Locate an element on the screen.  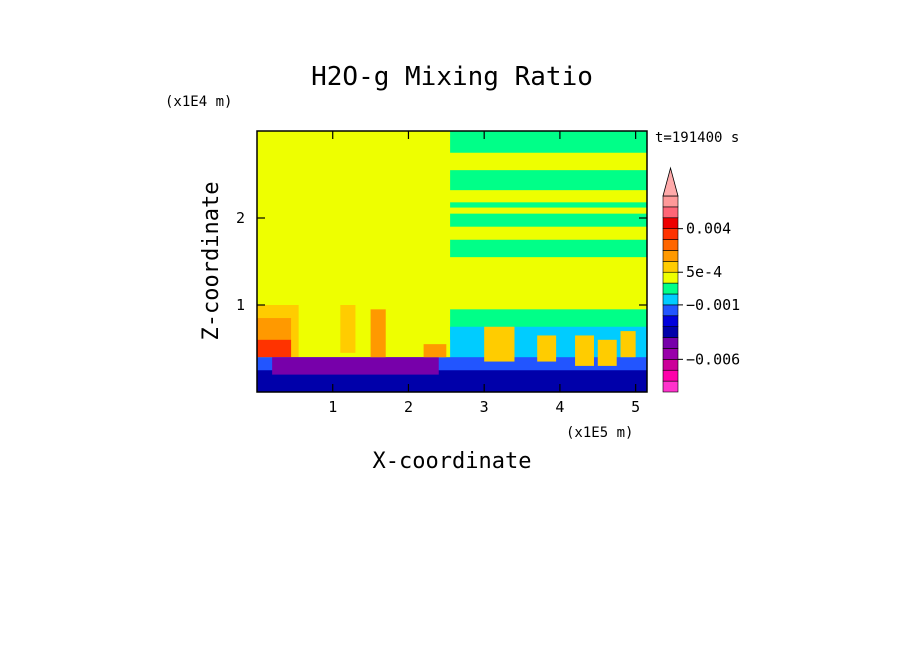
colorbar-label-1: 5e-4 is located at coordinates (704, 272).